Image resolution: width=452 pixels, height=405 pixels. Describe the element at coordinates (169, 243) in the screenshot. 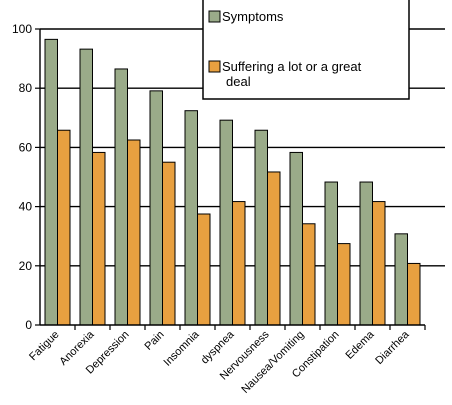

I see `bar-suffering-pain` at that location.